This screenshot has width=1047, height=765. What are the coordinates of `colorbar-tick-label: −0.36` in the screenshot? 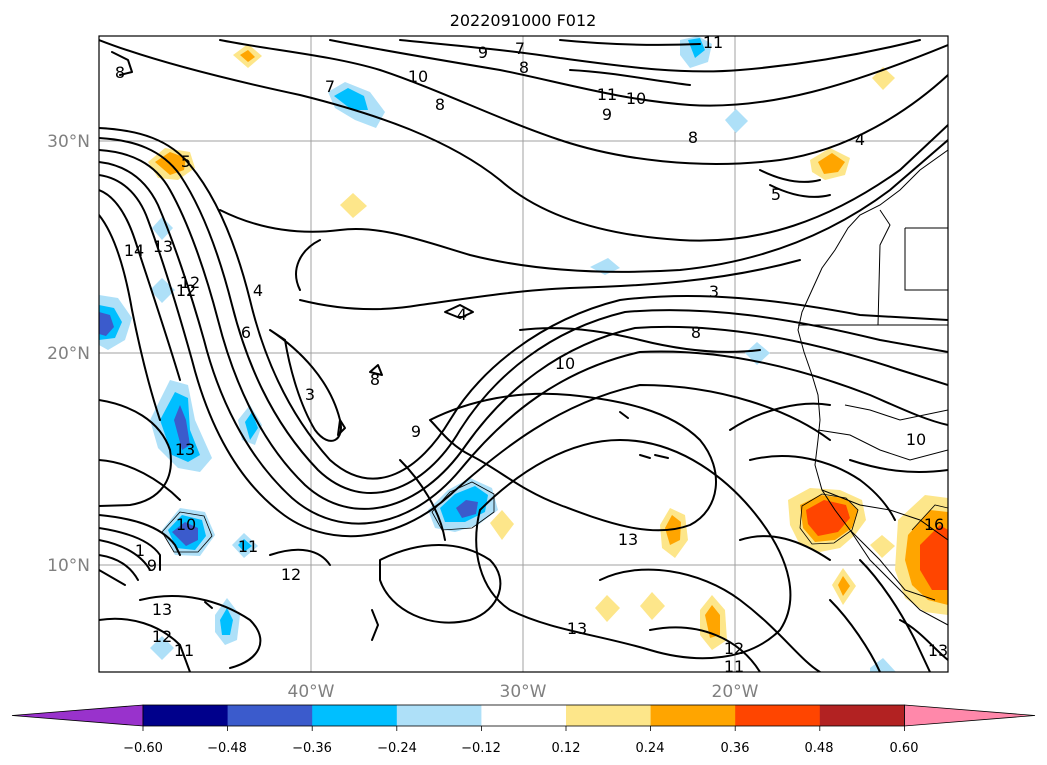 It's located at (312, 748).